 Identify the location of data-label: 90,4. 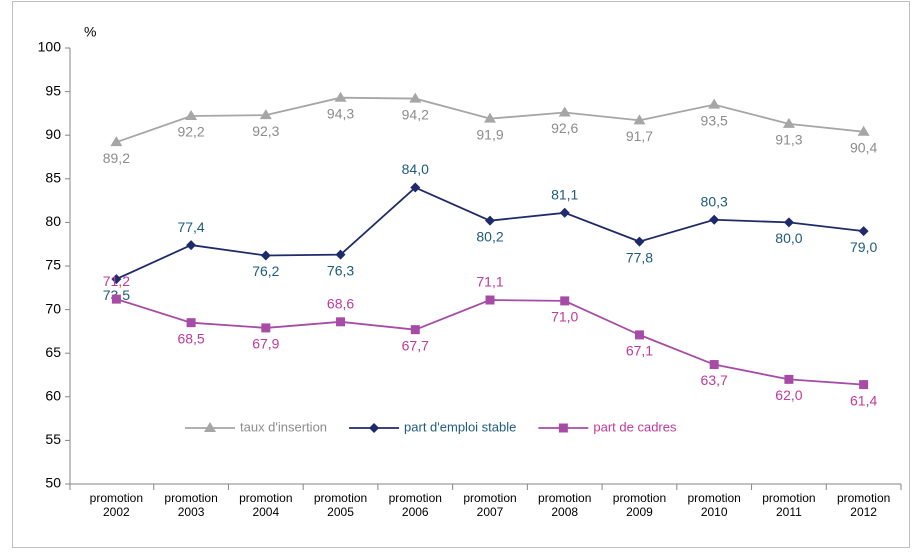
(863, 147).